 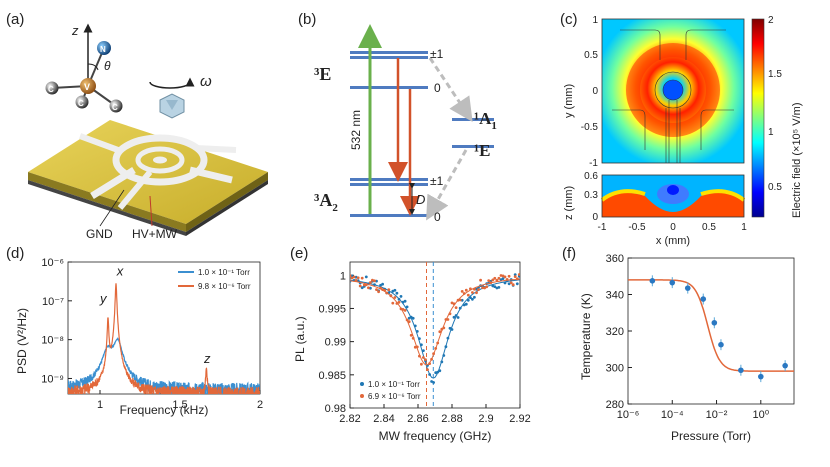 I want to click on panel-d-label: (d), so click(x=15, y=253).